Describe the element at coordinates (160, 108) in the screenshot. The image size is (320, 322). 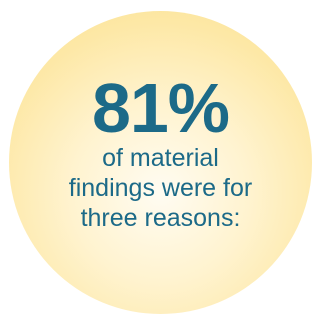
I see `stat-value: 81%` at that location.